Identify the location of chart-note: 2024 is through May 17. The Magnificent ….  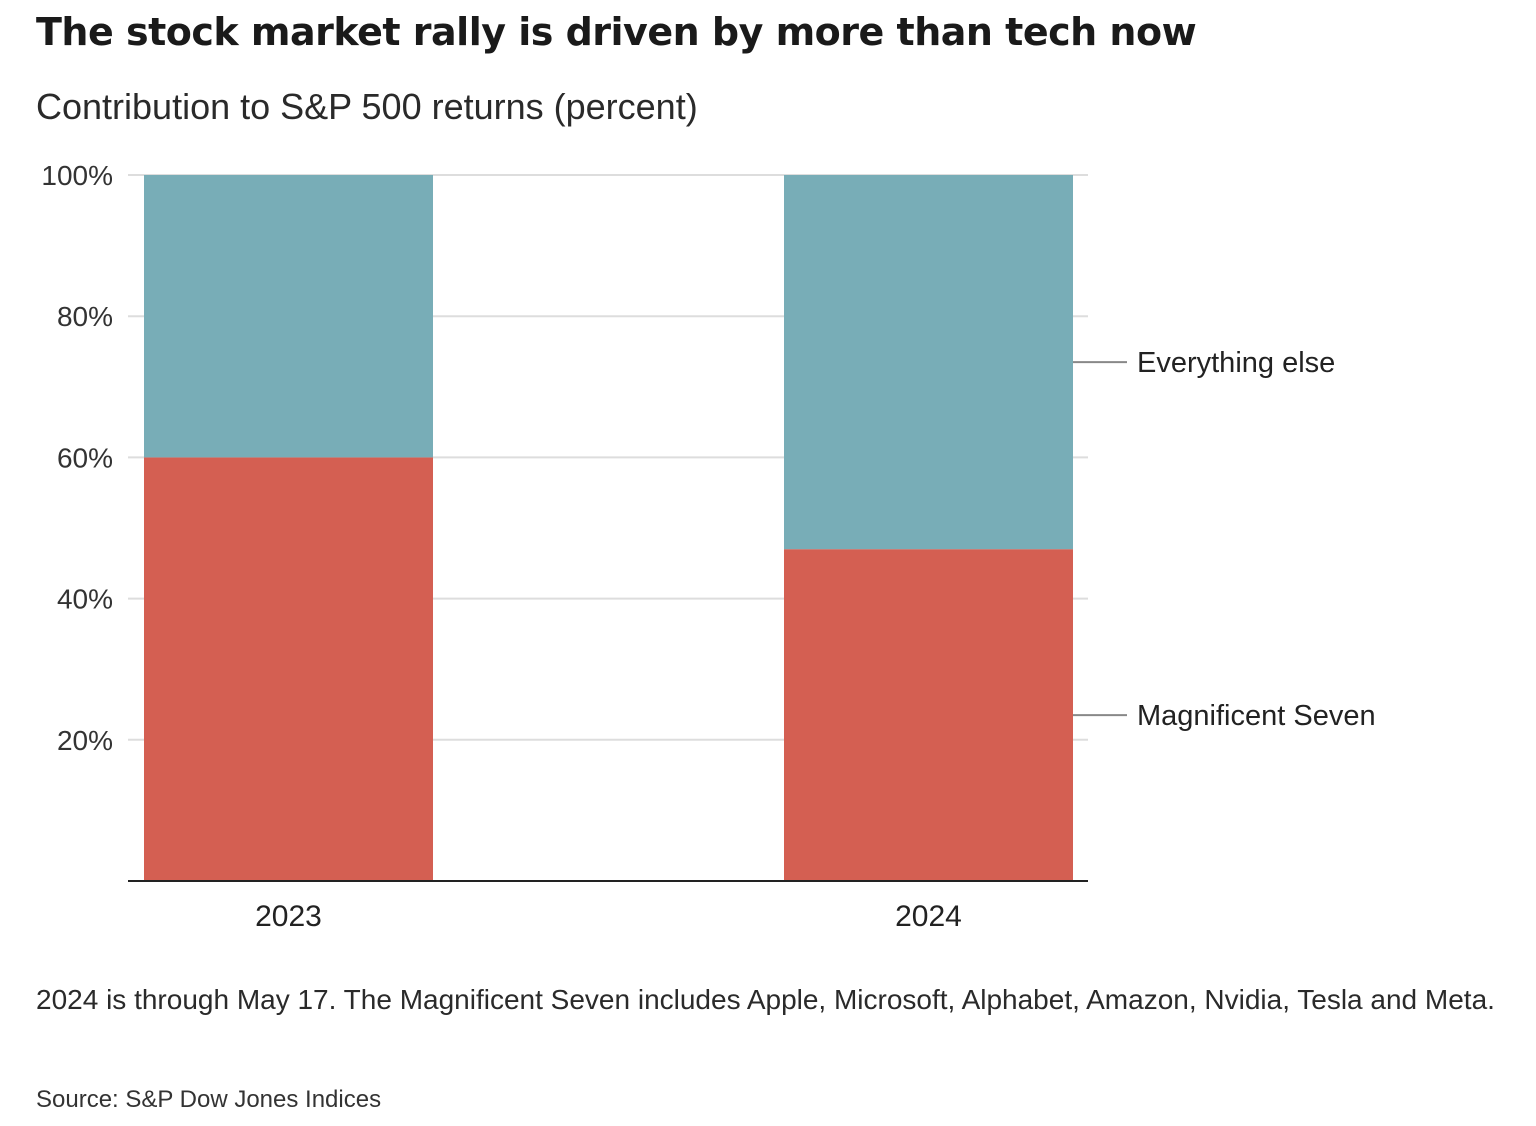
(765, 999).